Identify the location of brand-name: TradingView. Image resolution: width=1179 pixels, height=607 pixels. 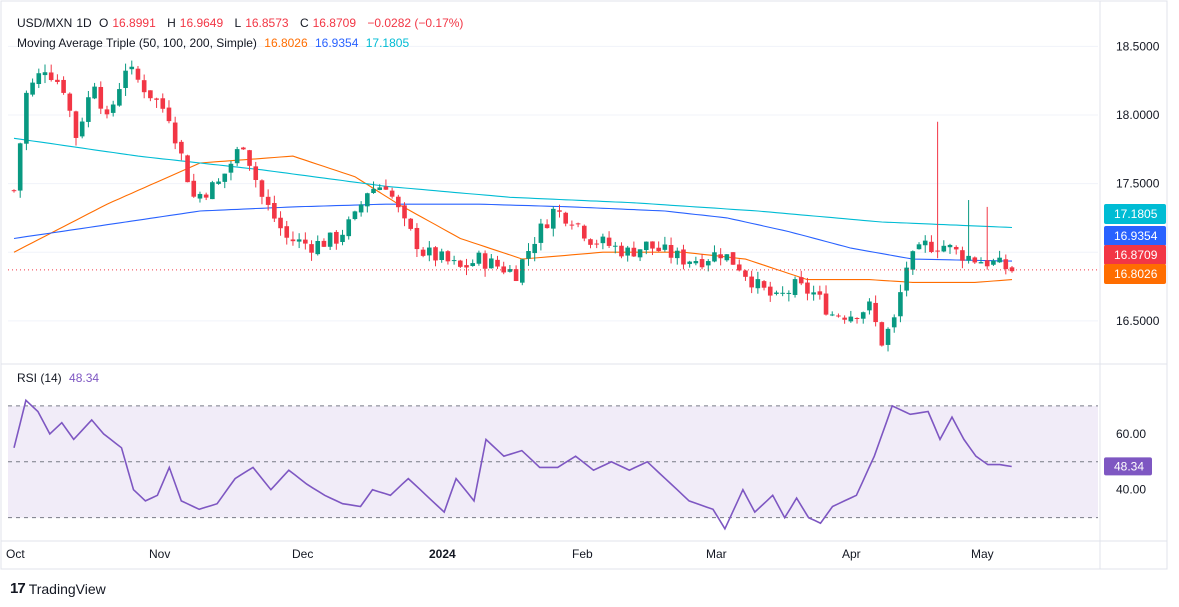
(67, 588).